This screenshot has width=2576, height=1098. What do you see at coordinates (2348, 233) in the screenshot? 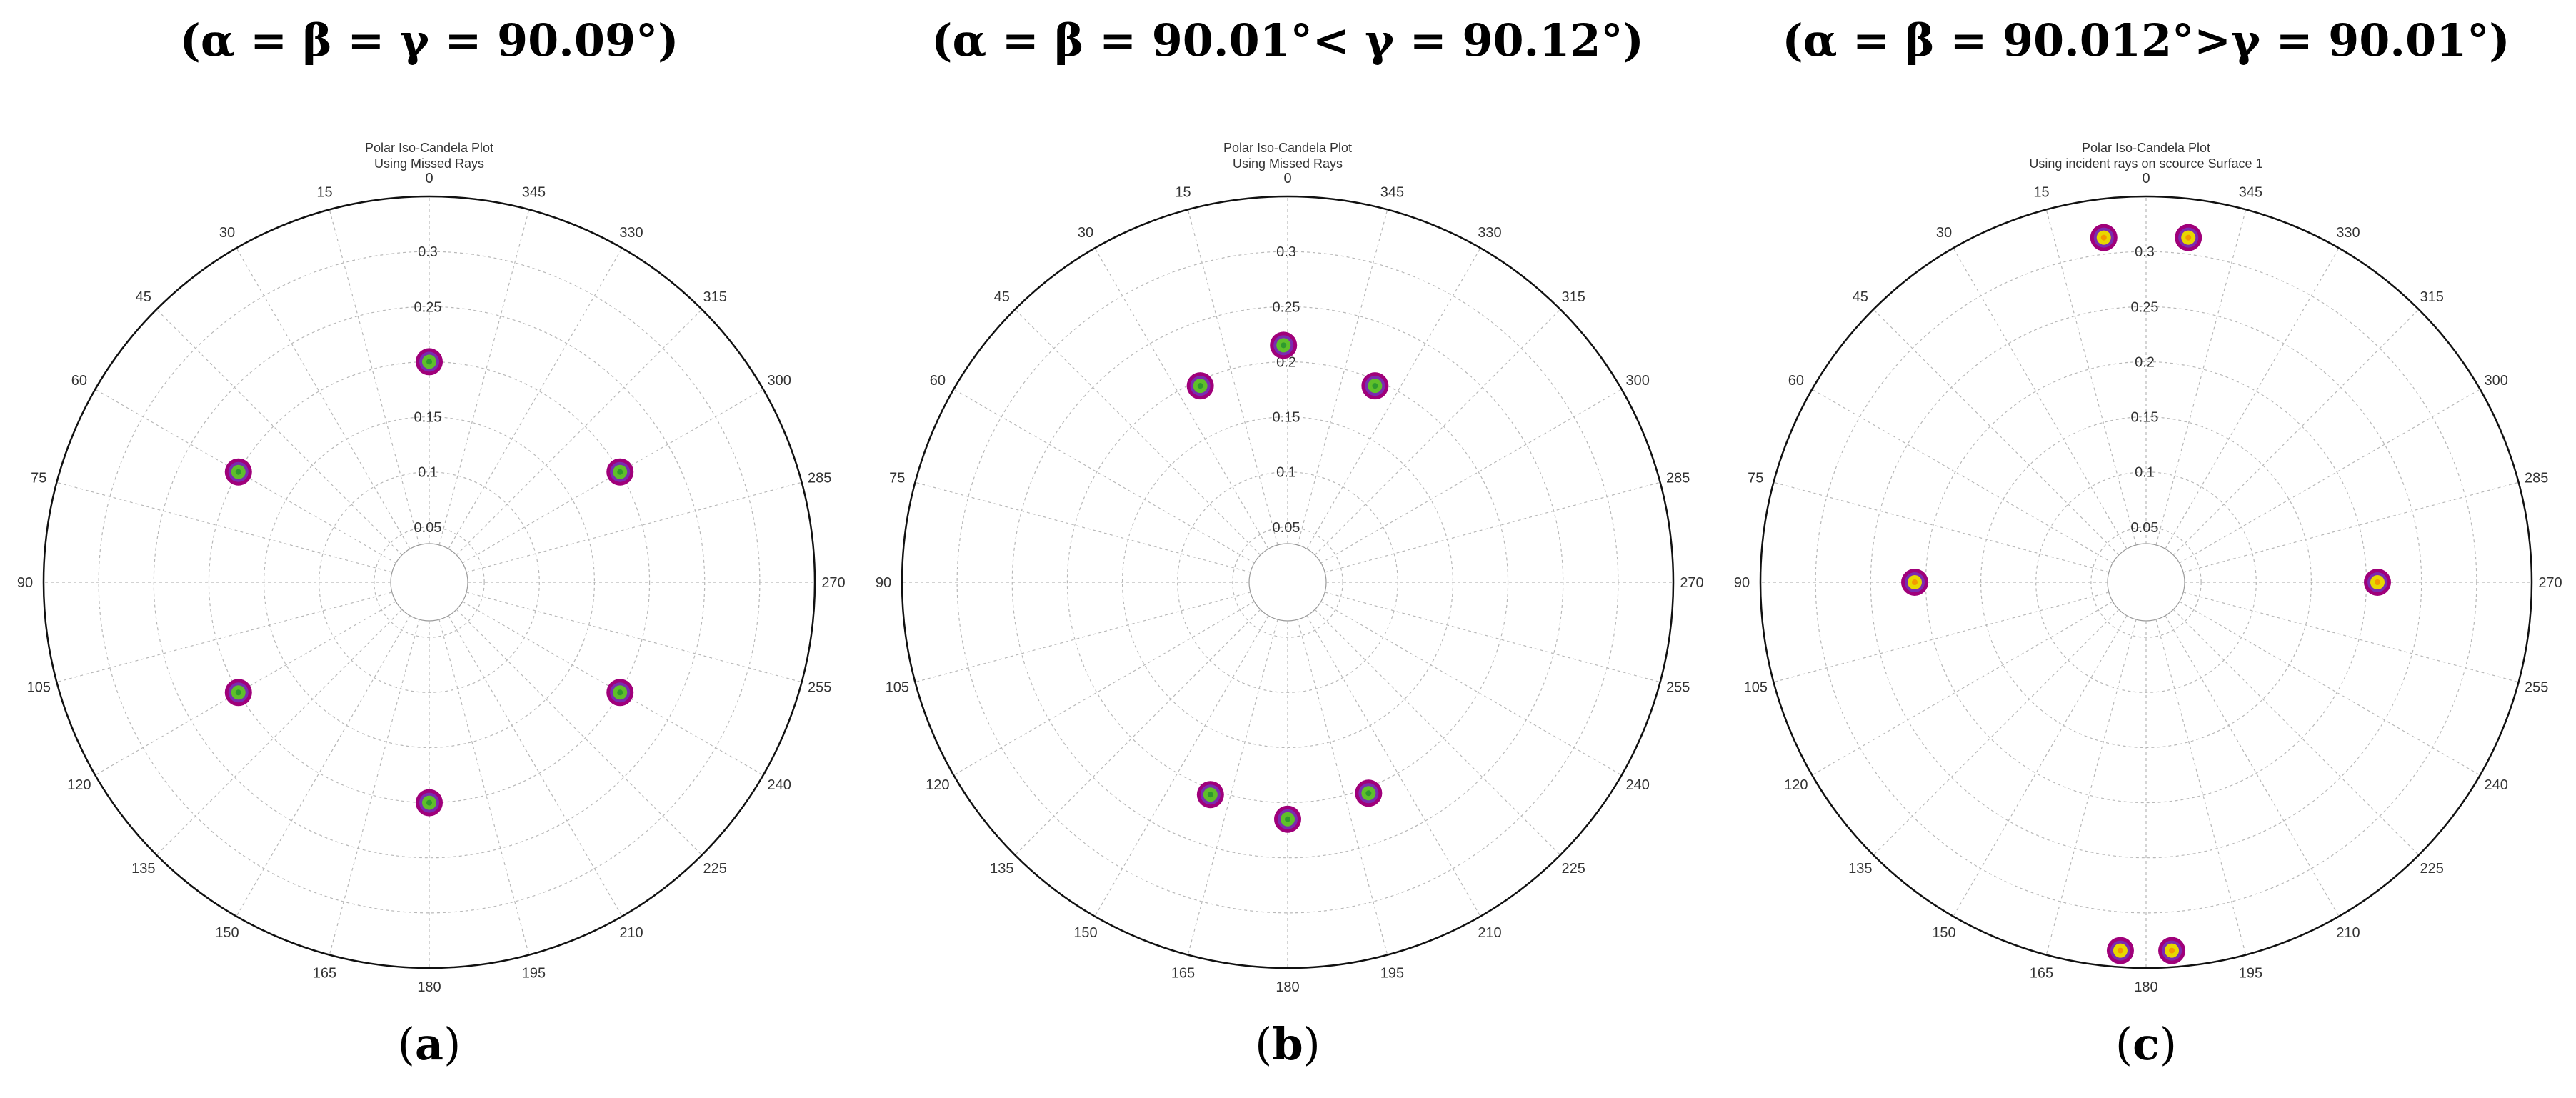
I see `angle-label: 330` at bounding box center [2348, 233].